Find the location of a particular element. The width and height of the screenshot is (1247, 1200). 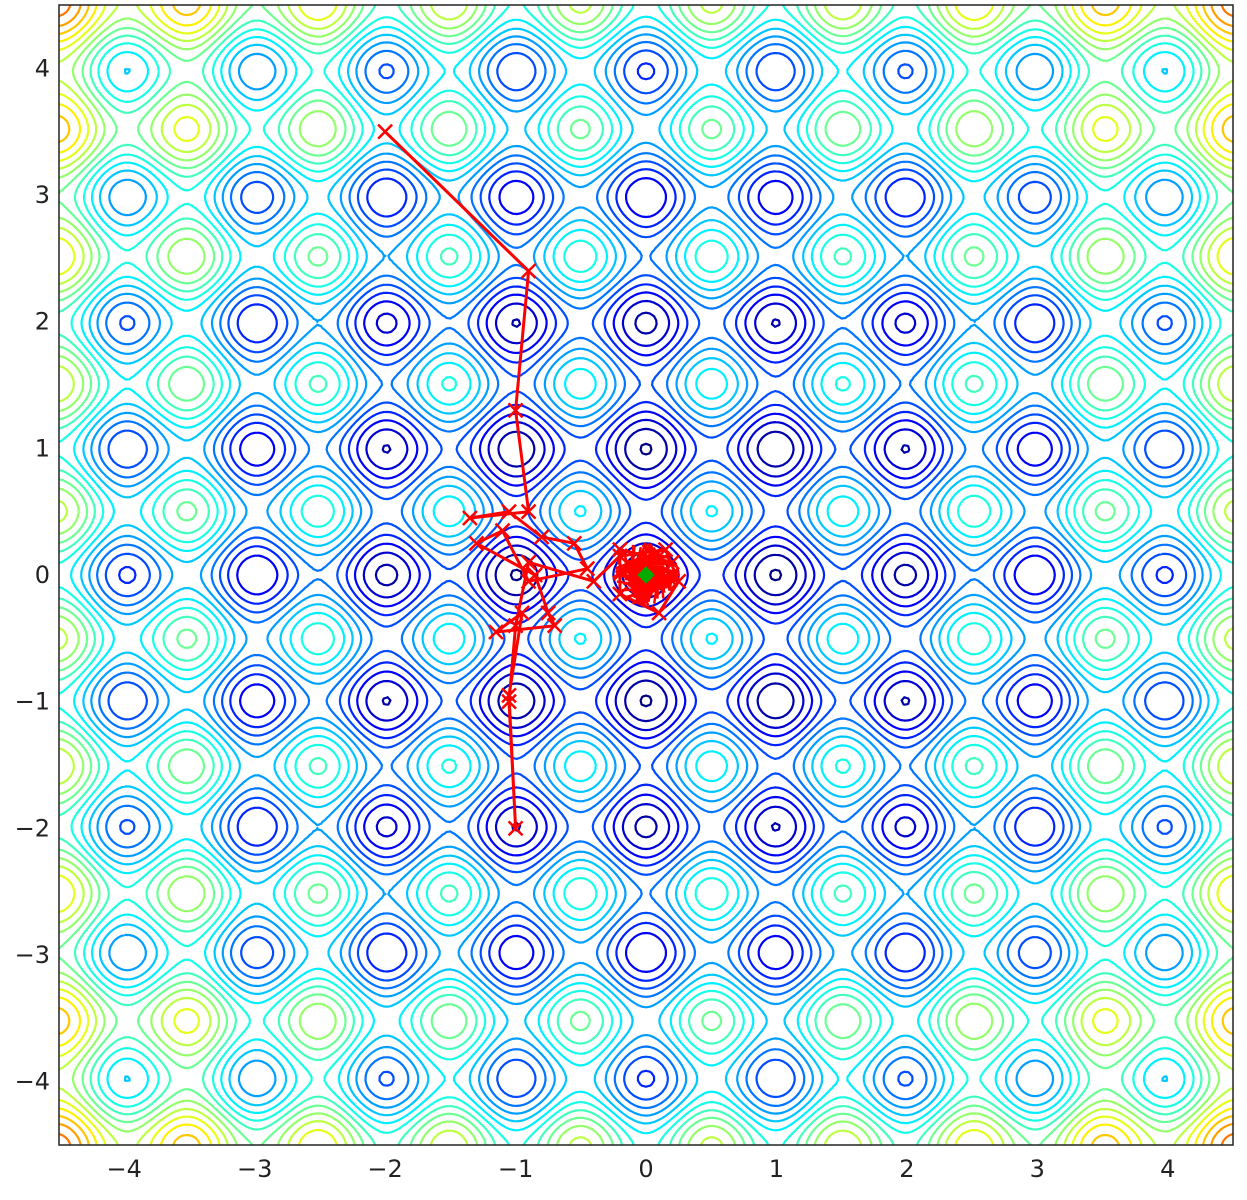

y-axis-ticks: 4 3 2 1 0 −1 −2 −3 −4 is located at coordinates (32, 574).